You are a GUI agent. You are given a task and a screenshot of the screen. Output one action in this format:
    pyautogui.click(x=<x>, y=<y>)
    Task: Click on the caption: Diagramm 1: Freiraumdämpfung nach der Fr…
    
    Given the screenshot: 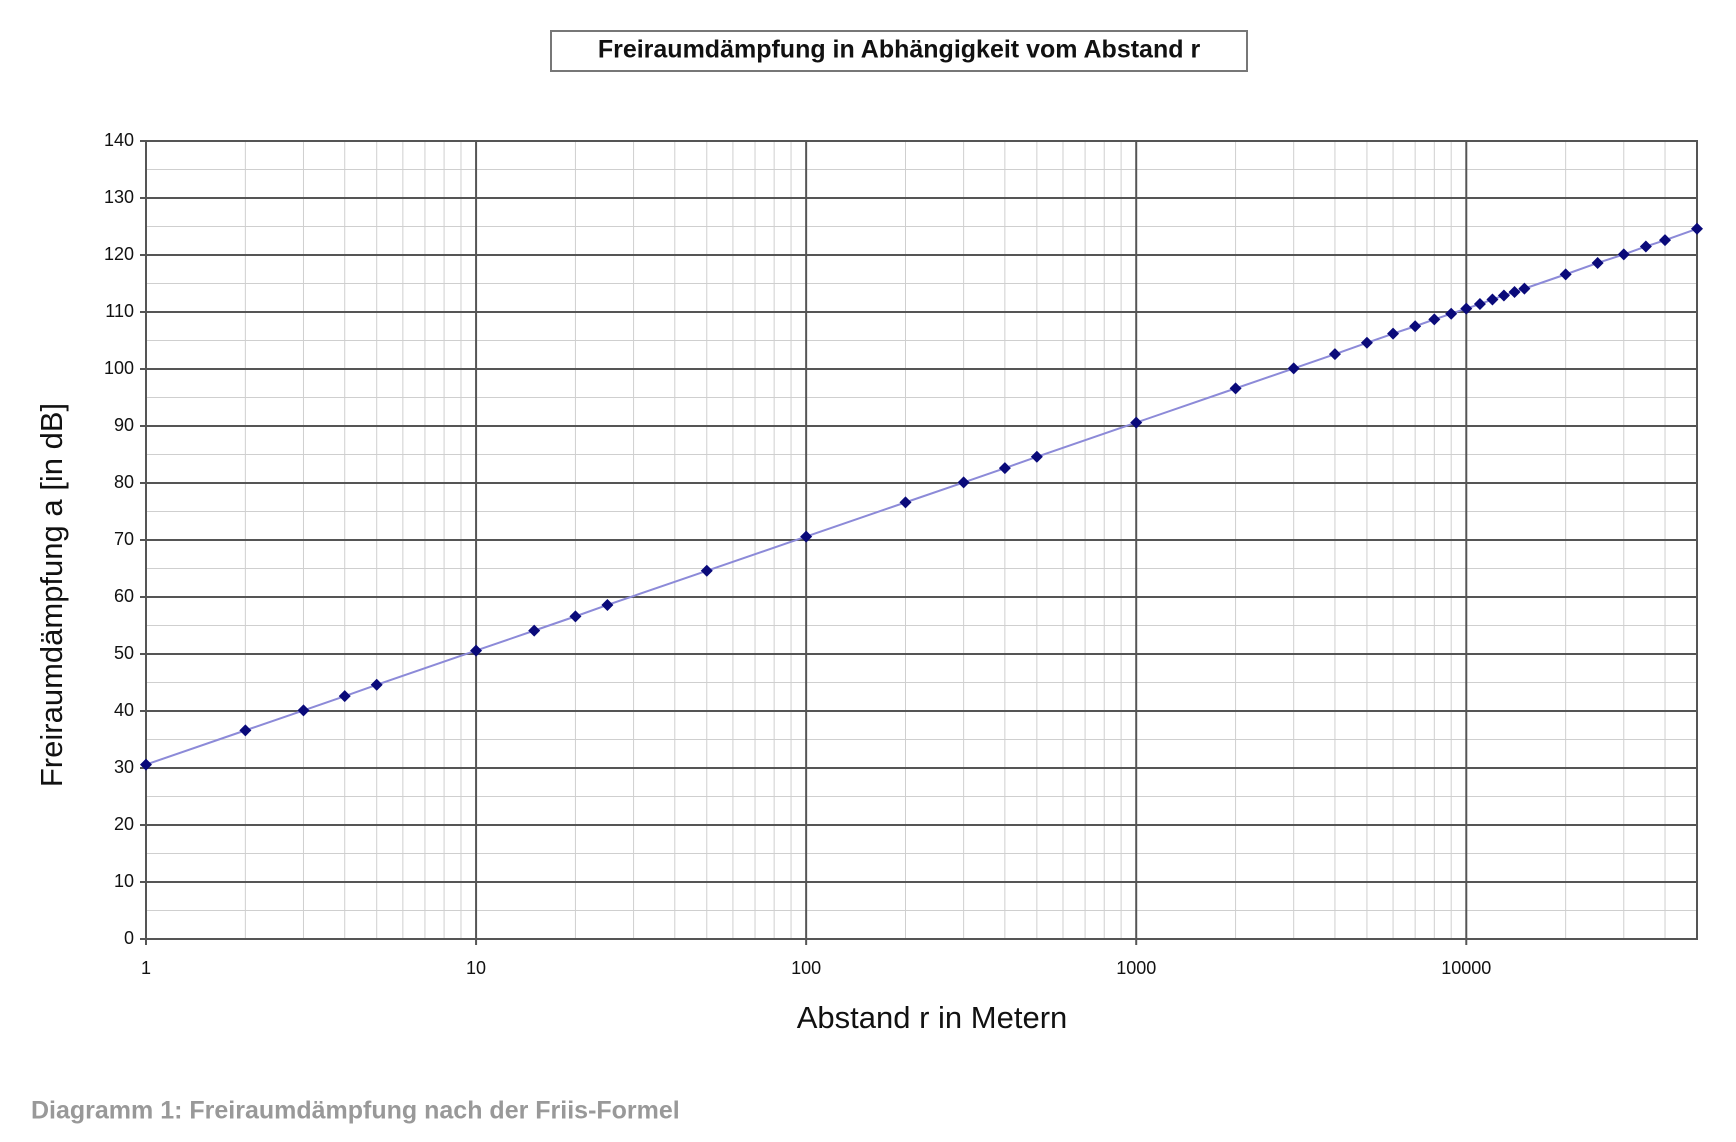 What is the action you would take?
    pyautogui.click(x=355, y=1111)
    